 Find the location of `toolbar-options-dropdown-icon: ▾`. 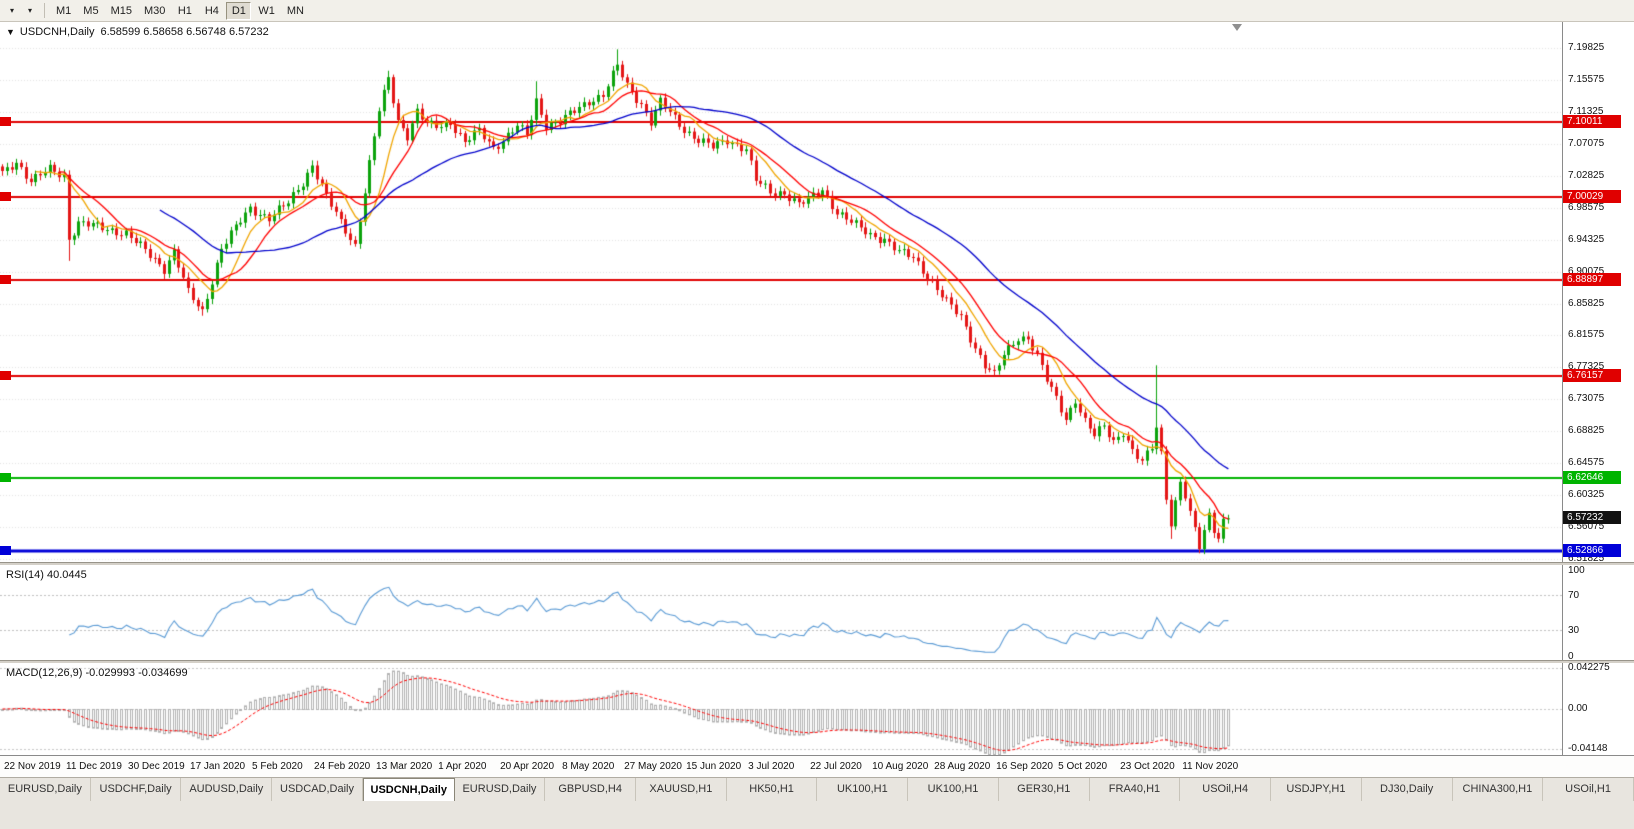

toolbar-options-dropdown-icon: ▾ is located at coordinates (29, 10).